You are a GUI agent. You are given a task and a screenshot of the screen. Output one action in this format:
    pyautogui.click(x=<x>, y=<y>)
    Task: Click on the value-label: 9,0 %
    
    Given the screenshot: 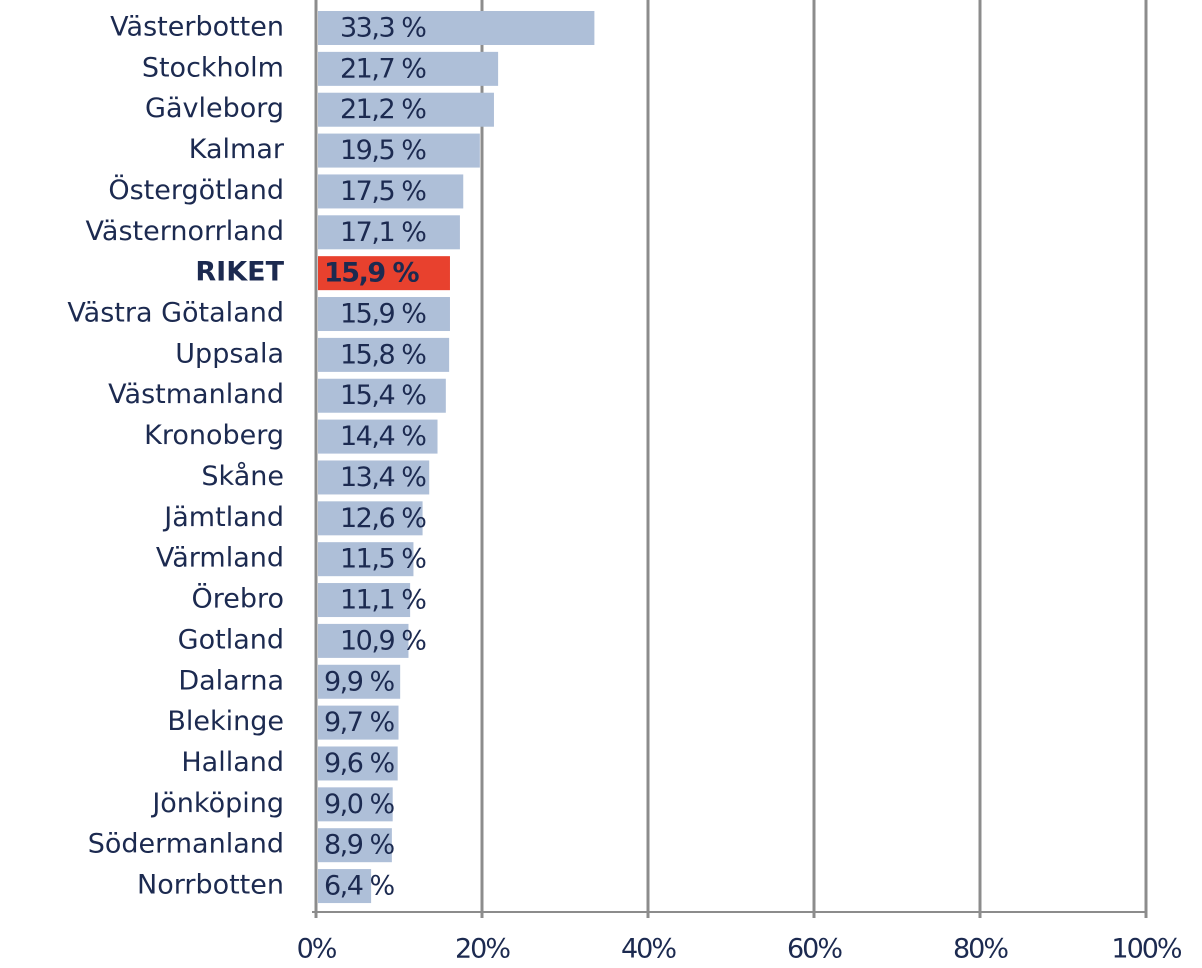 What is the action you would take?
    pyautogui.click(x=359, y=804)
    